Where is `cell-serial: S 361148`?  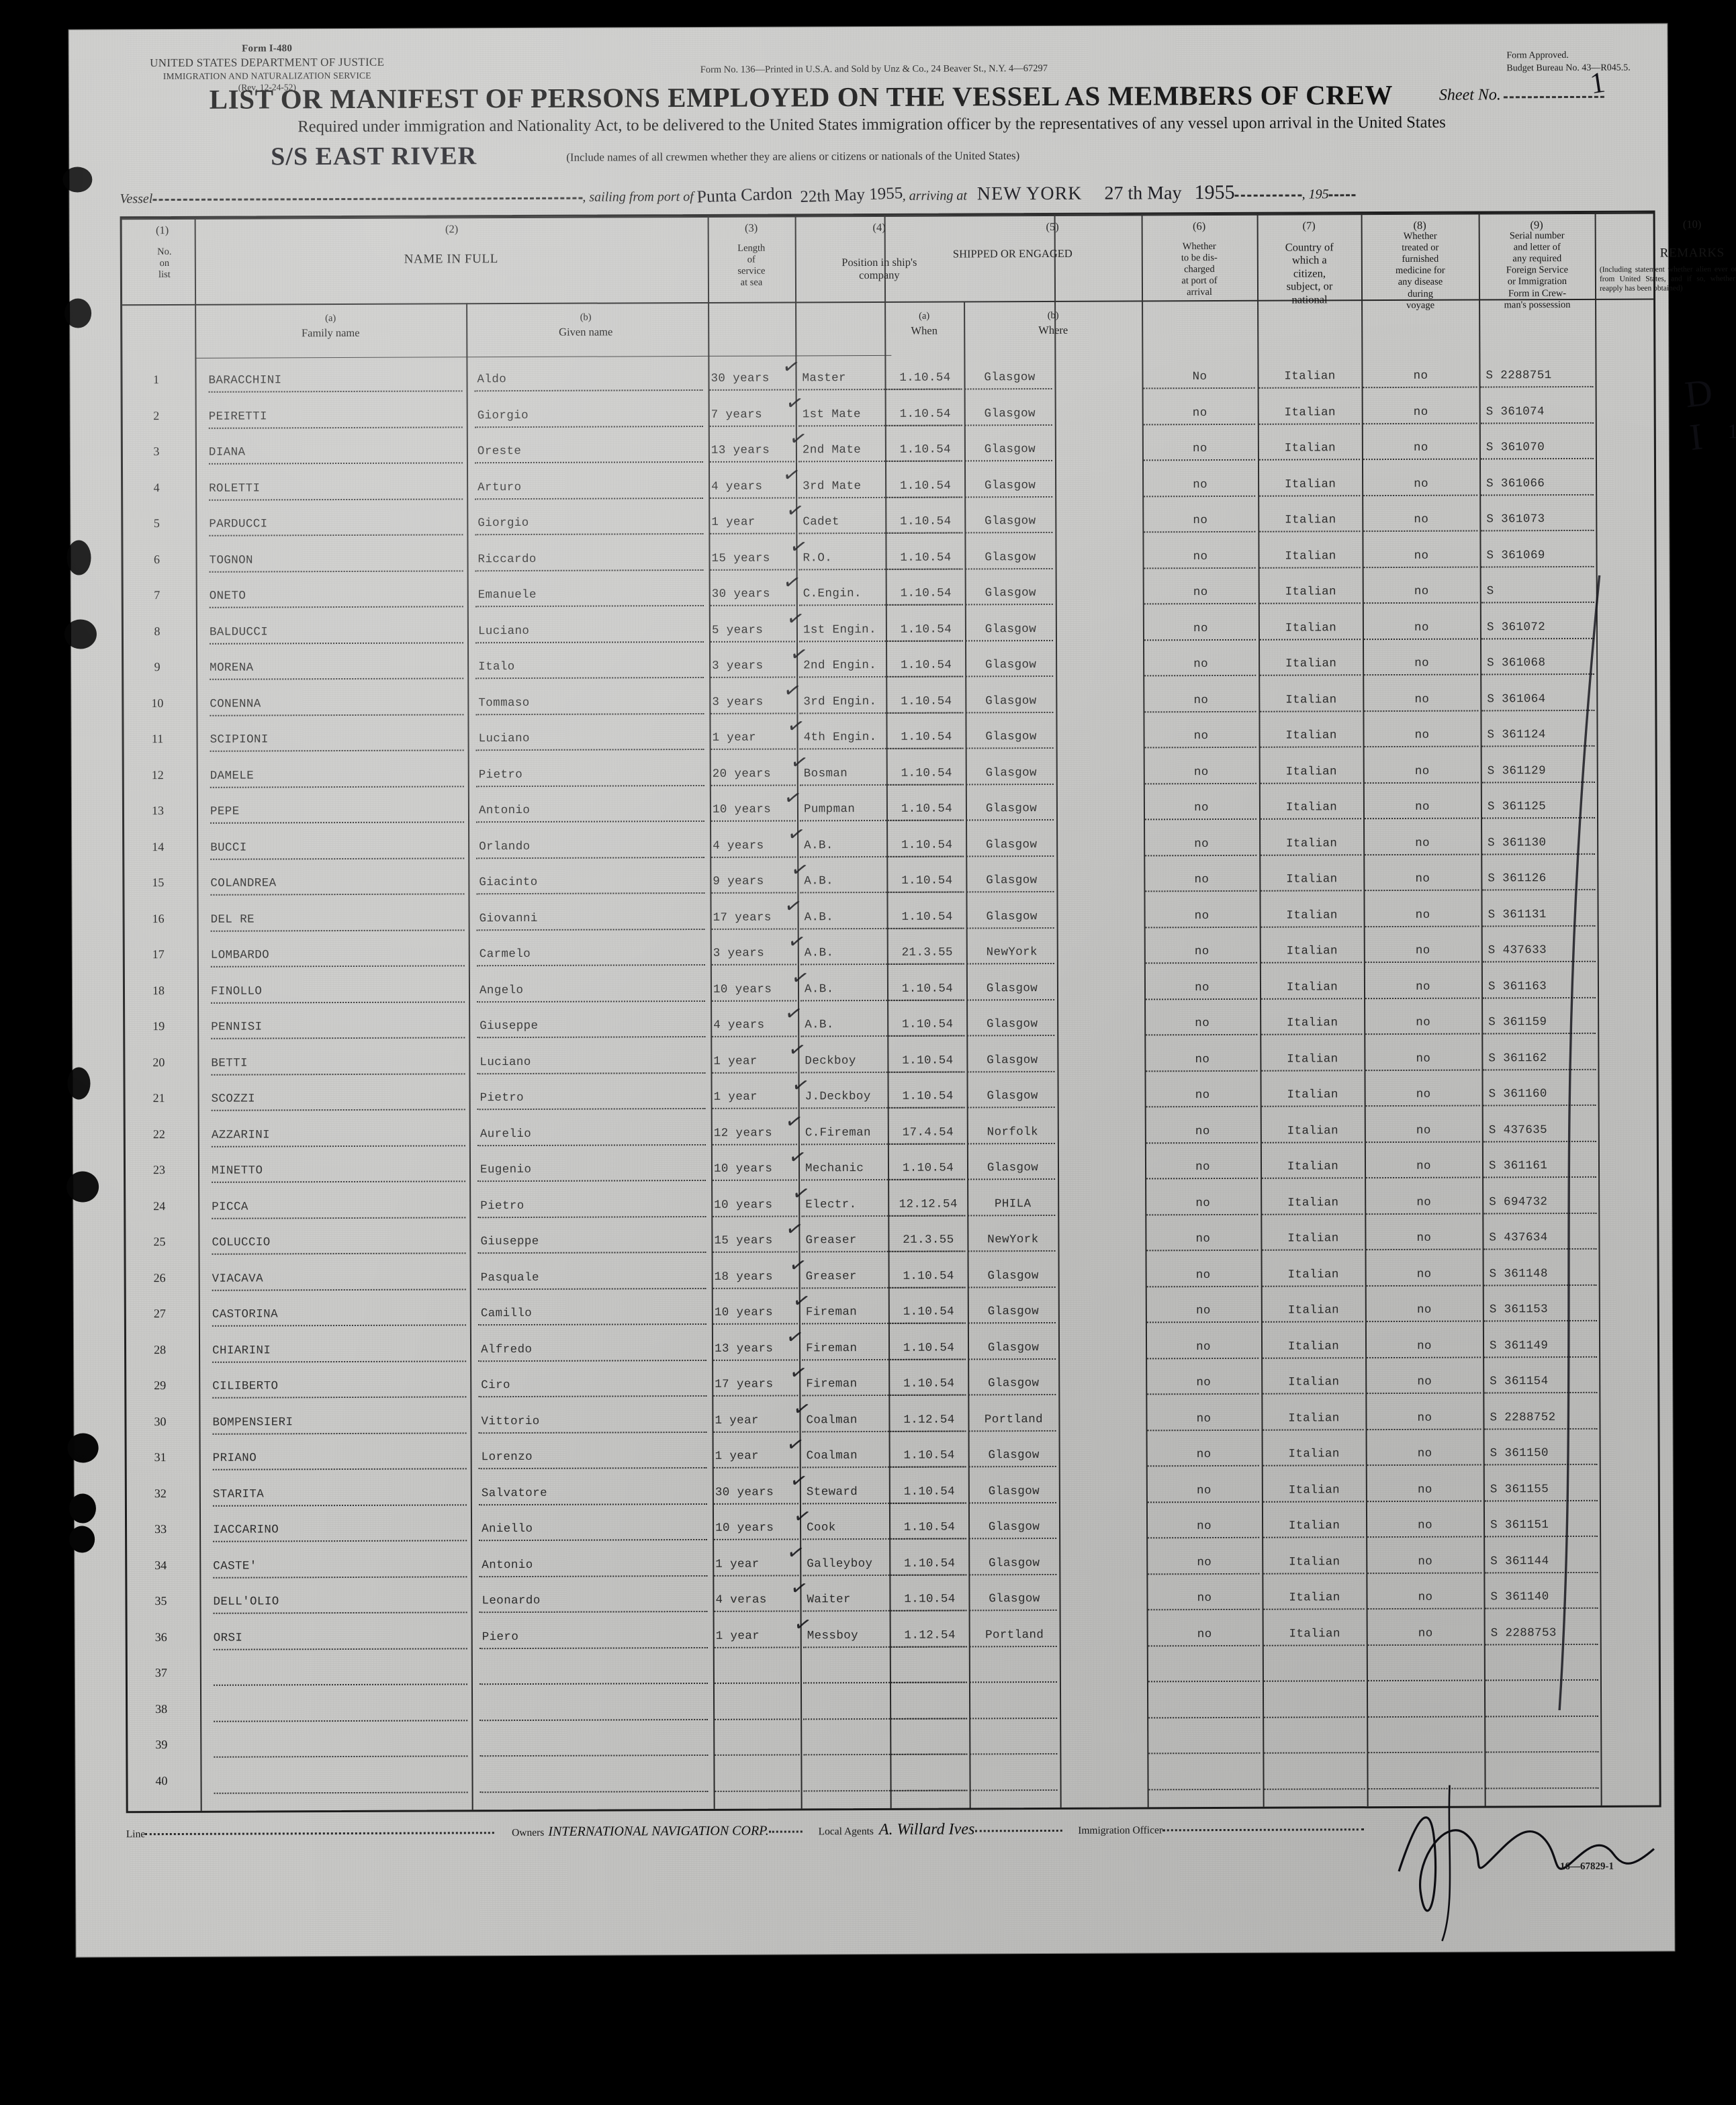 cell-serial: S 361148 is located at coordinates (1519, 1273).